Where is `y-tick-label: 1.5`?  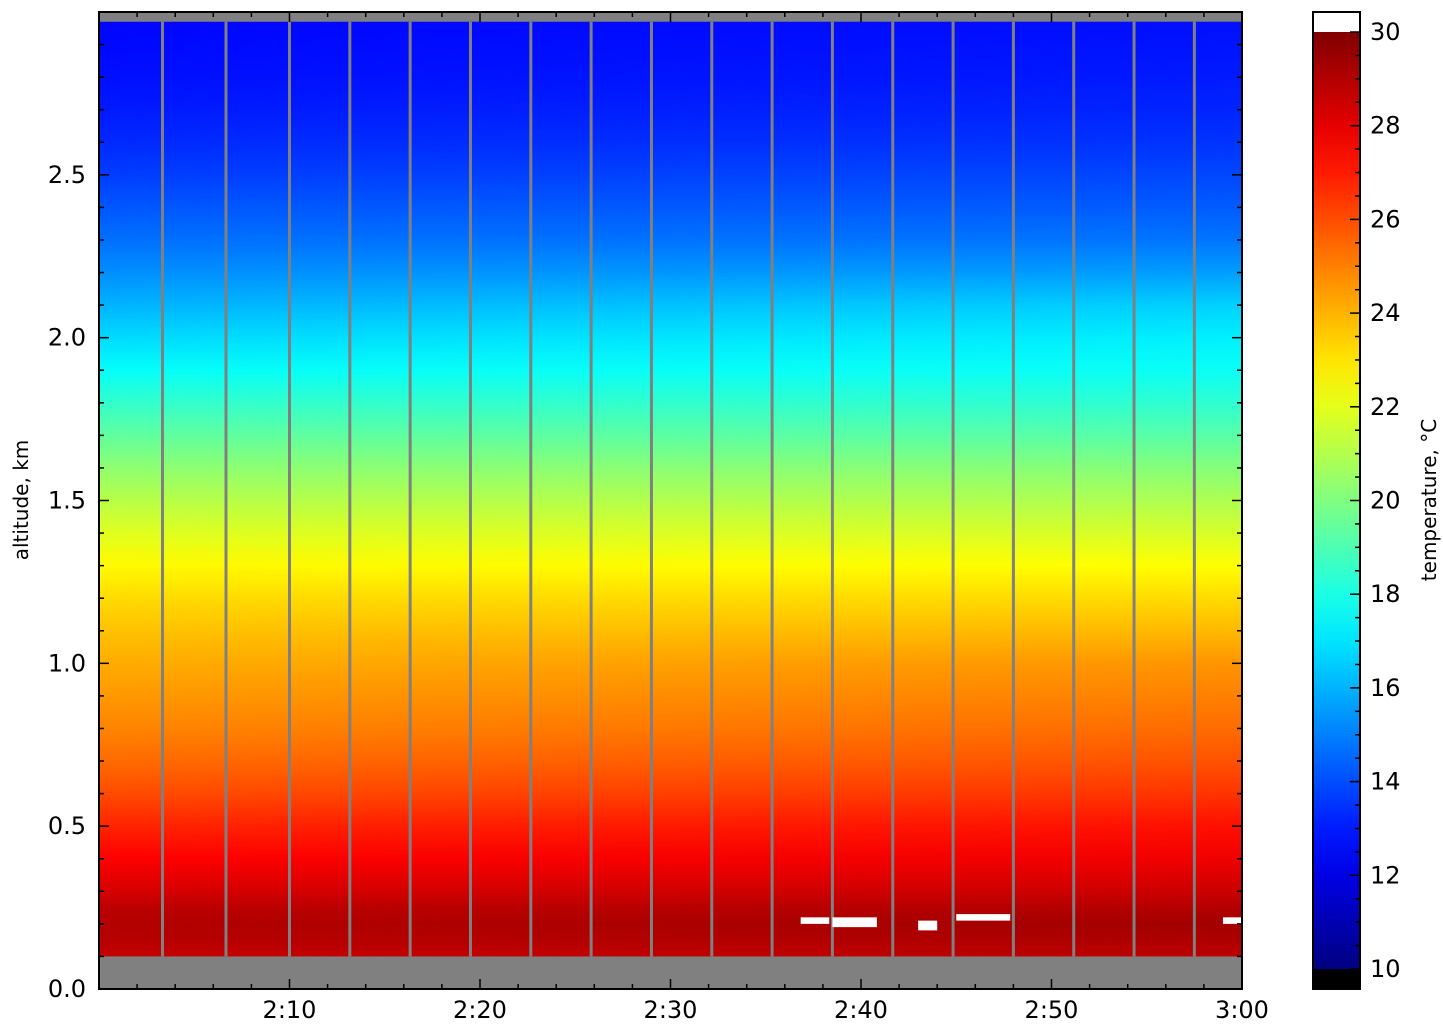 y-tick-label: 1.5 is located at coordinates (67, 501).